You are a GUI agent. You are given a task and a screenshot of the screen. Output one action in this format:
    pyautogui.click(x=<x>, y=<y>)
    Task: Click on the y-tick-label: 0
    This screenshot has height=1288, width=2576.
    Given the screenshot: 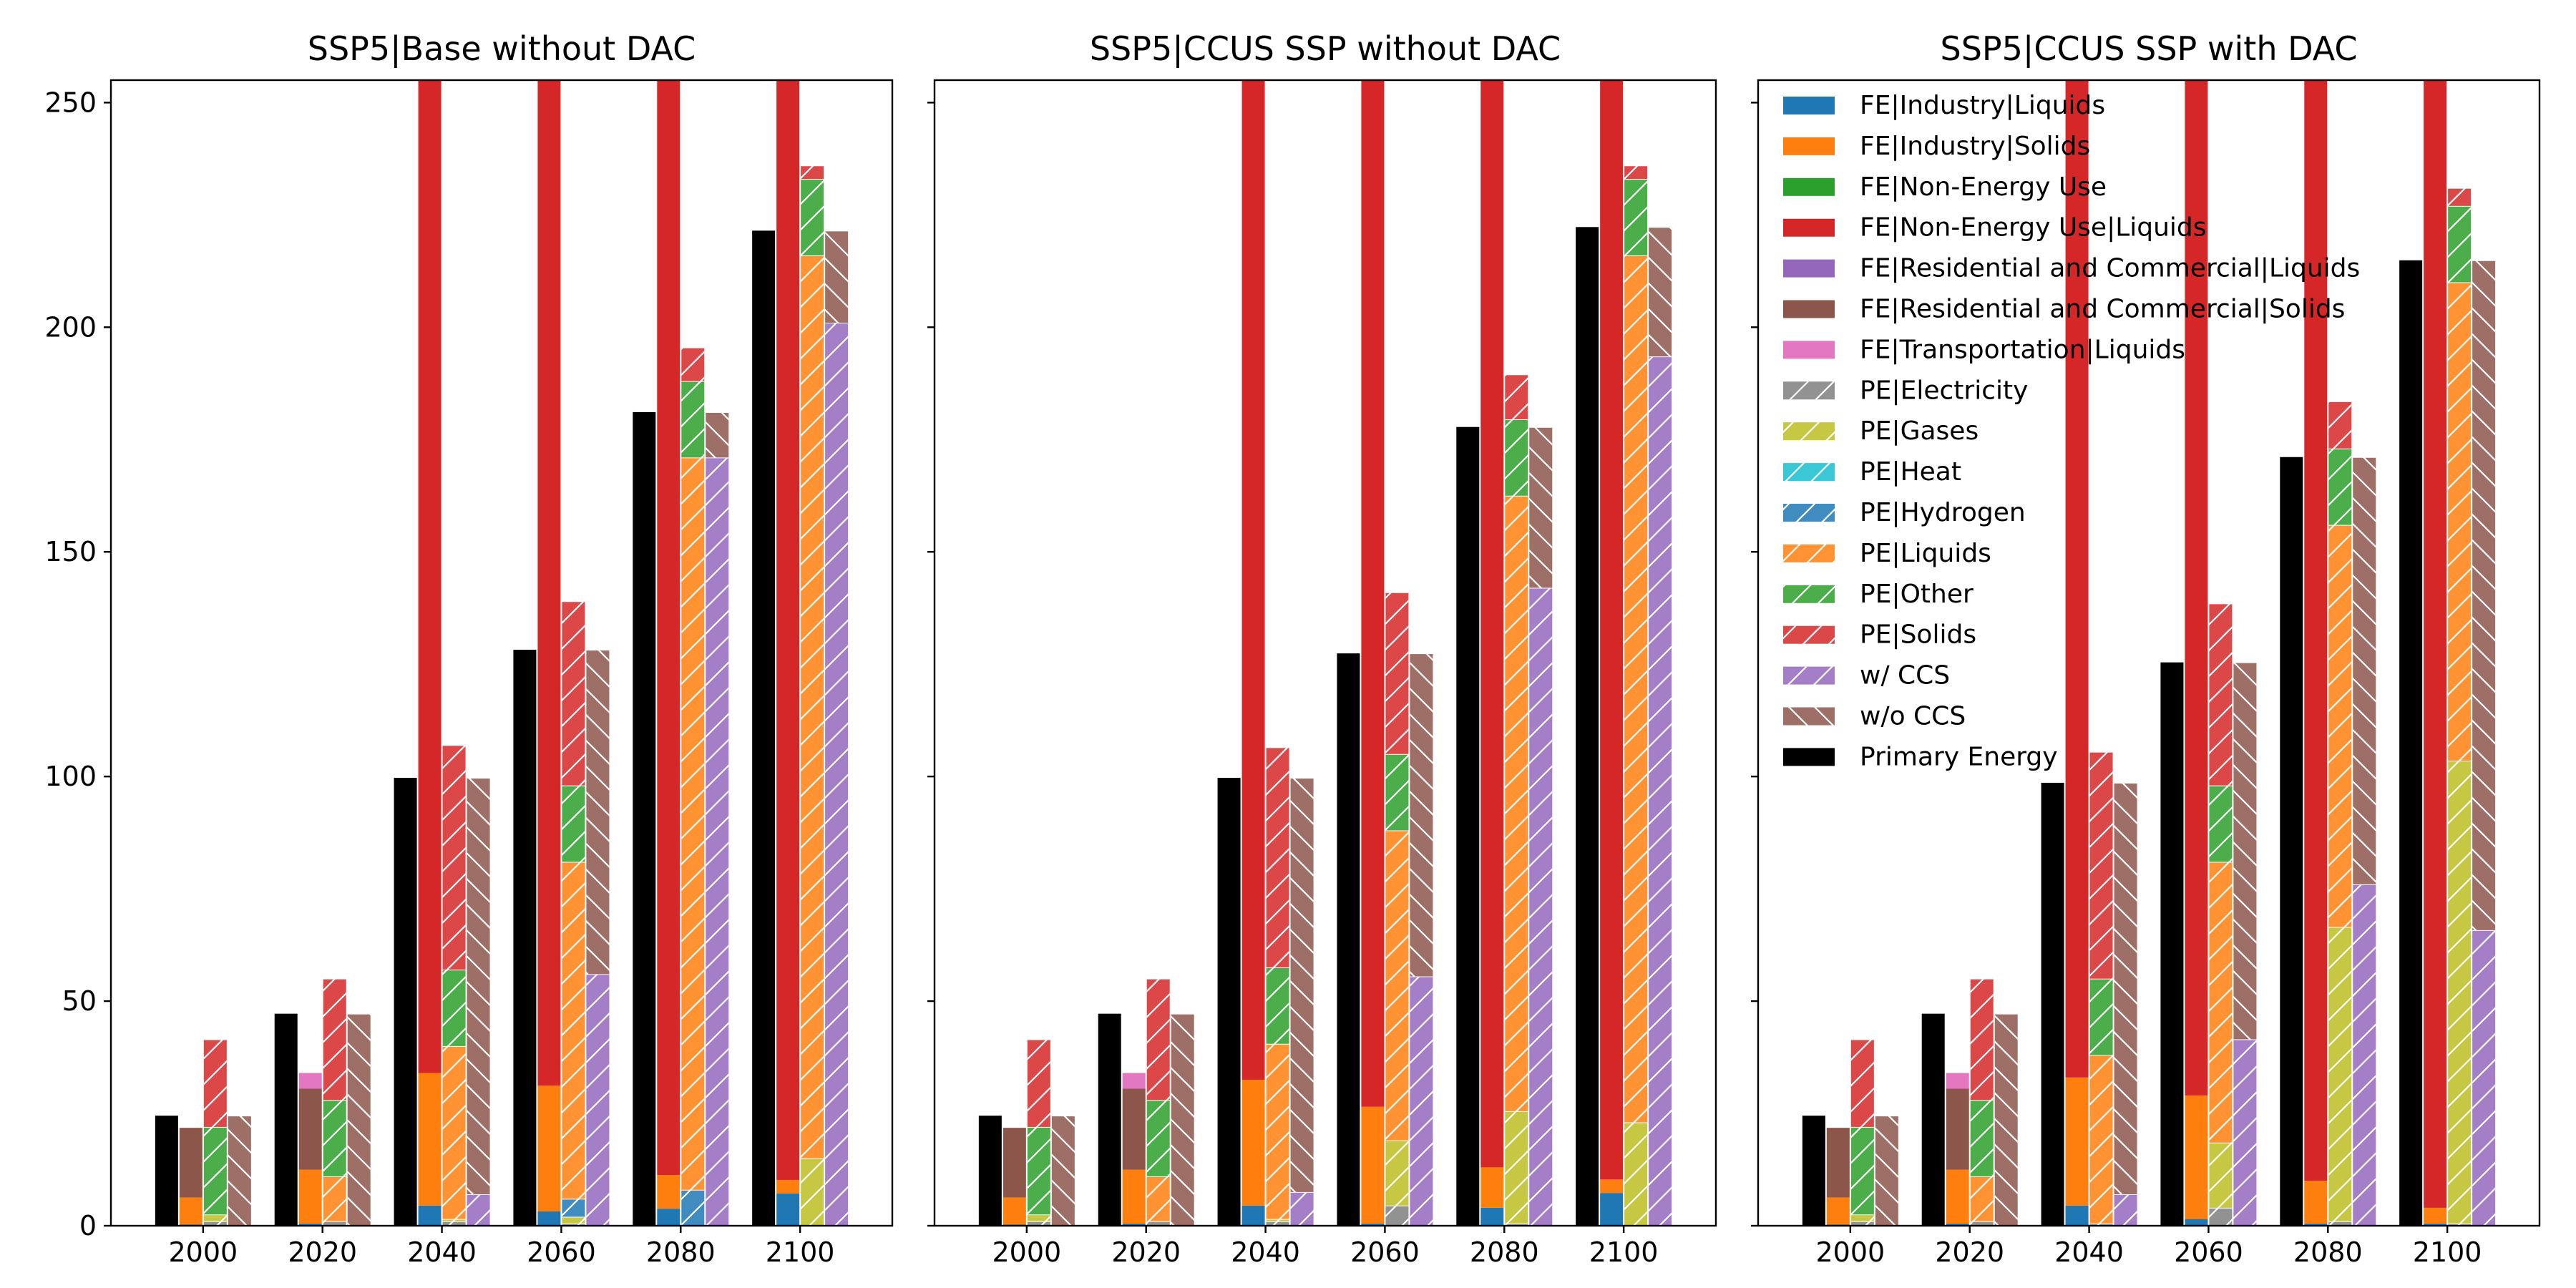 What is the action you would take?
    pyautogui.click(x=88, y=1225)
    